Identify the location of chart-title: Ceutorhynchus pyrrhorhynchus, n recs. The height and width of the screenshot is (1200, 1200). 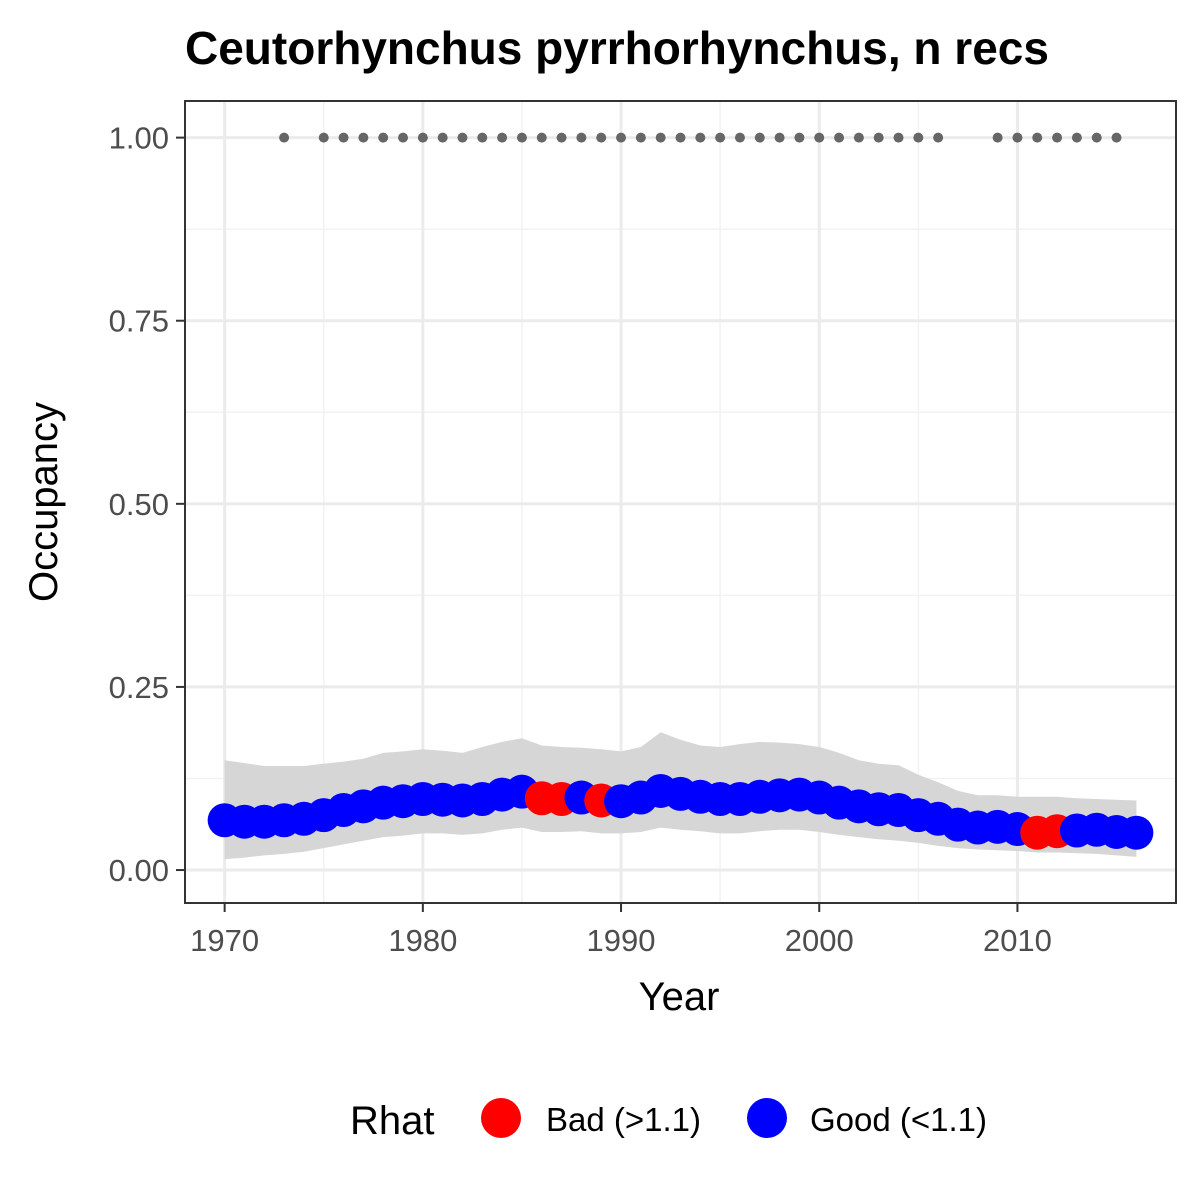
(617, 48).